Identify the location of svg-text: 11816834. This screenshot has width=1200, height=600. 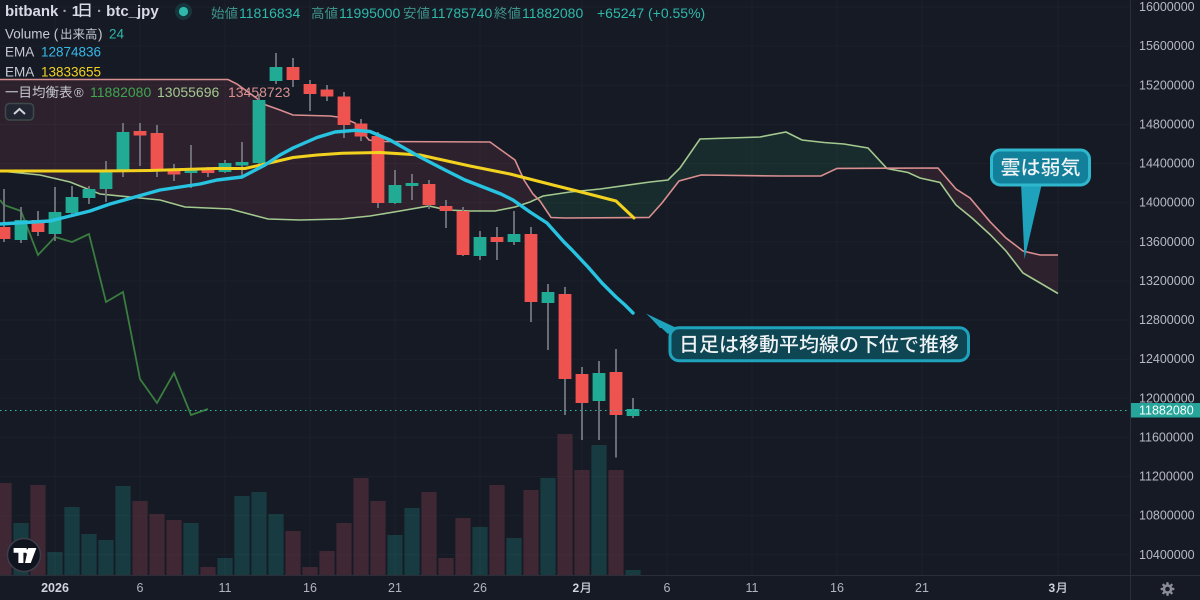
(269, 13).